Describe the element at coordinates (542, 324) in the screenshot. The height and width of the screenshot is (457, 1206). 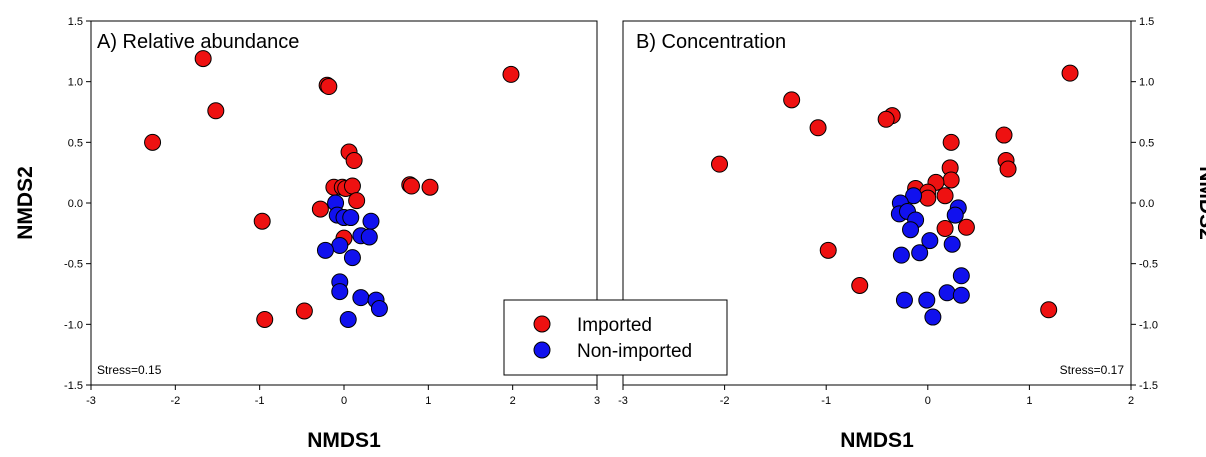
I see `legend-marker-imported` at that location.